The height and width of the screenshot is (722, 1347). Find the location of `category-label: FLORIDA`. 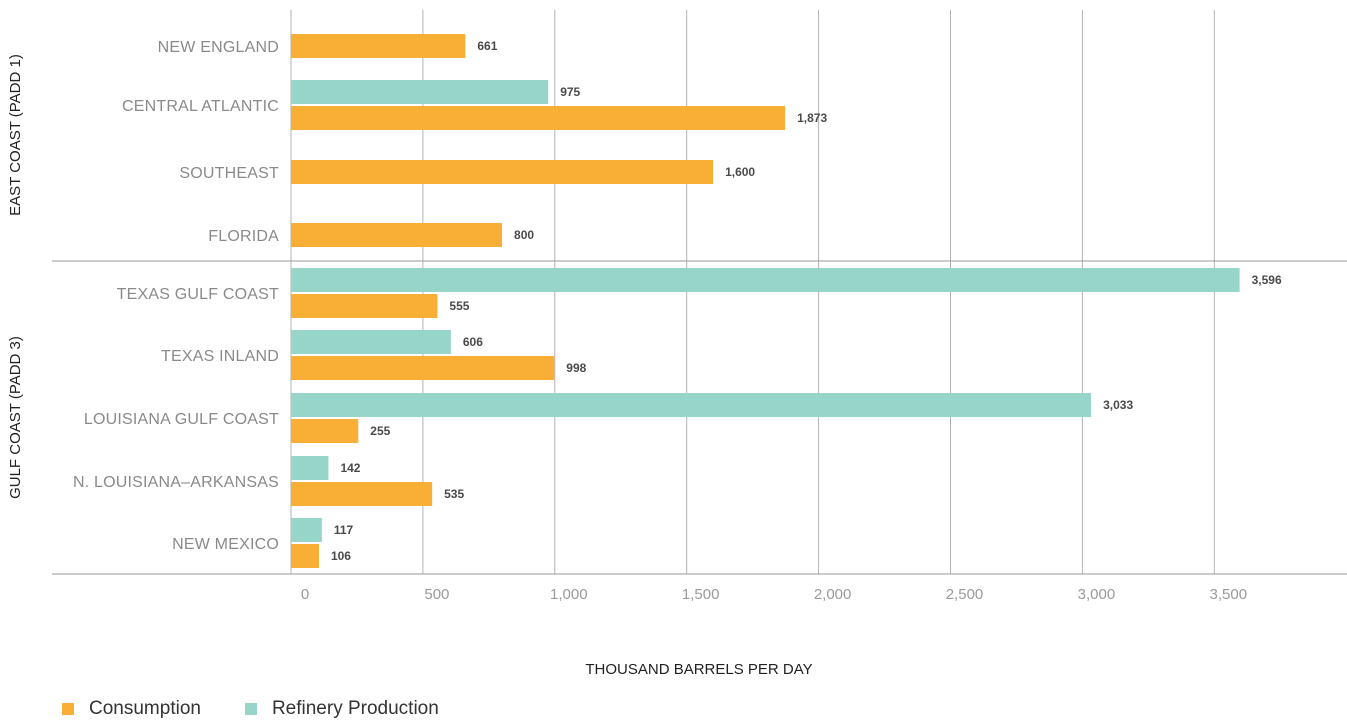

category-label: FLORIDA is located at coordinates (243, 236).